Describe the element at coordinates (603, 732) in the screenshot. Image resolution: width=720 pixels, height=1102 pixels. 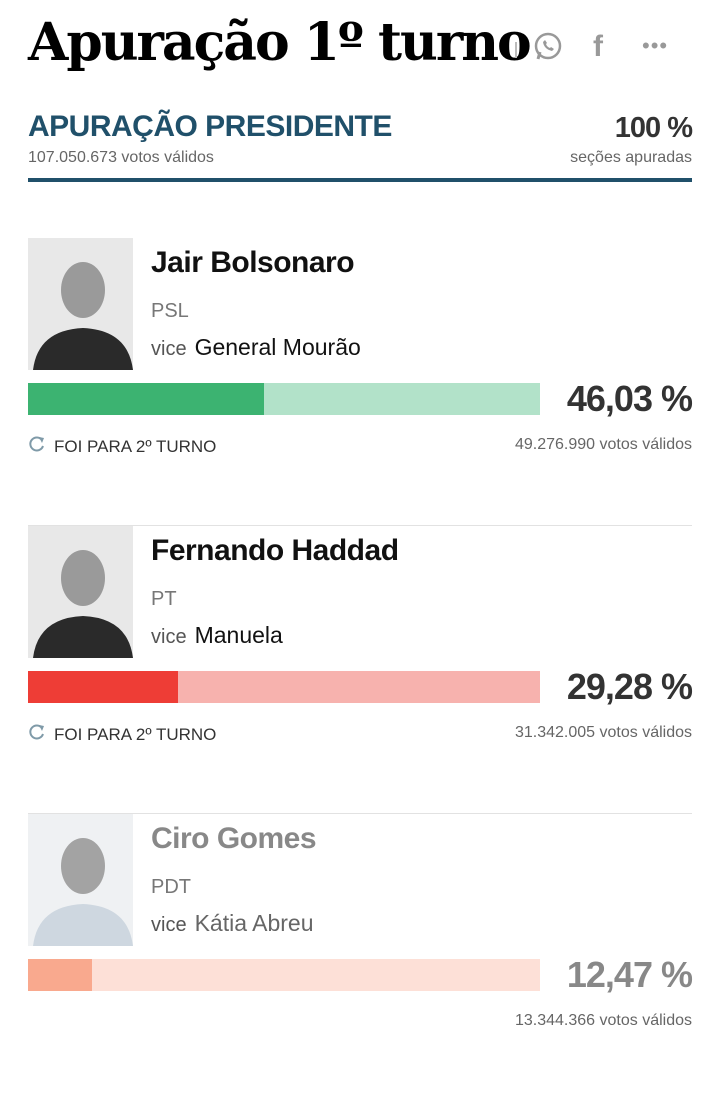
I see `candidate-votes: 31.342.005 votos válidos` at that location.